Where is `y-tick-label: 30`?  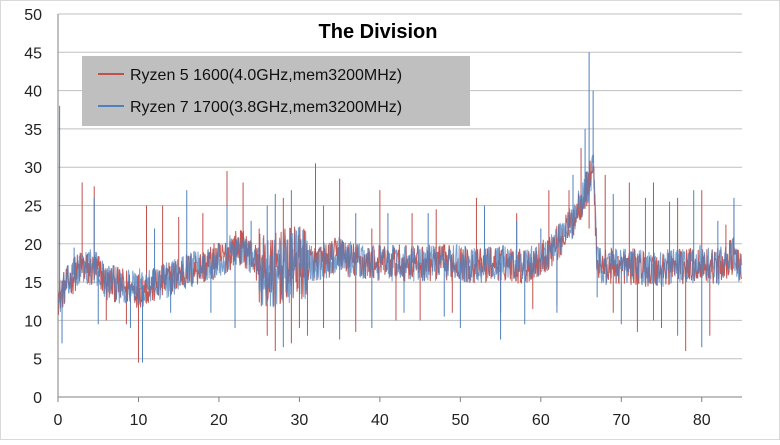 y-tick-label: 30 is located at coordinates (33, 168).